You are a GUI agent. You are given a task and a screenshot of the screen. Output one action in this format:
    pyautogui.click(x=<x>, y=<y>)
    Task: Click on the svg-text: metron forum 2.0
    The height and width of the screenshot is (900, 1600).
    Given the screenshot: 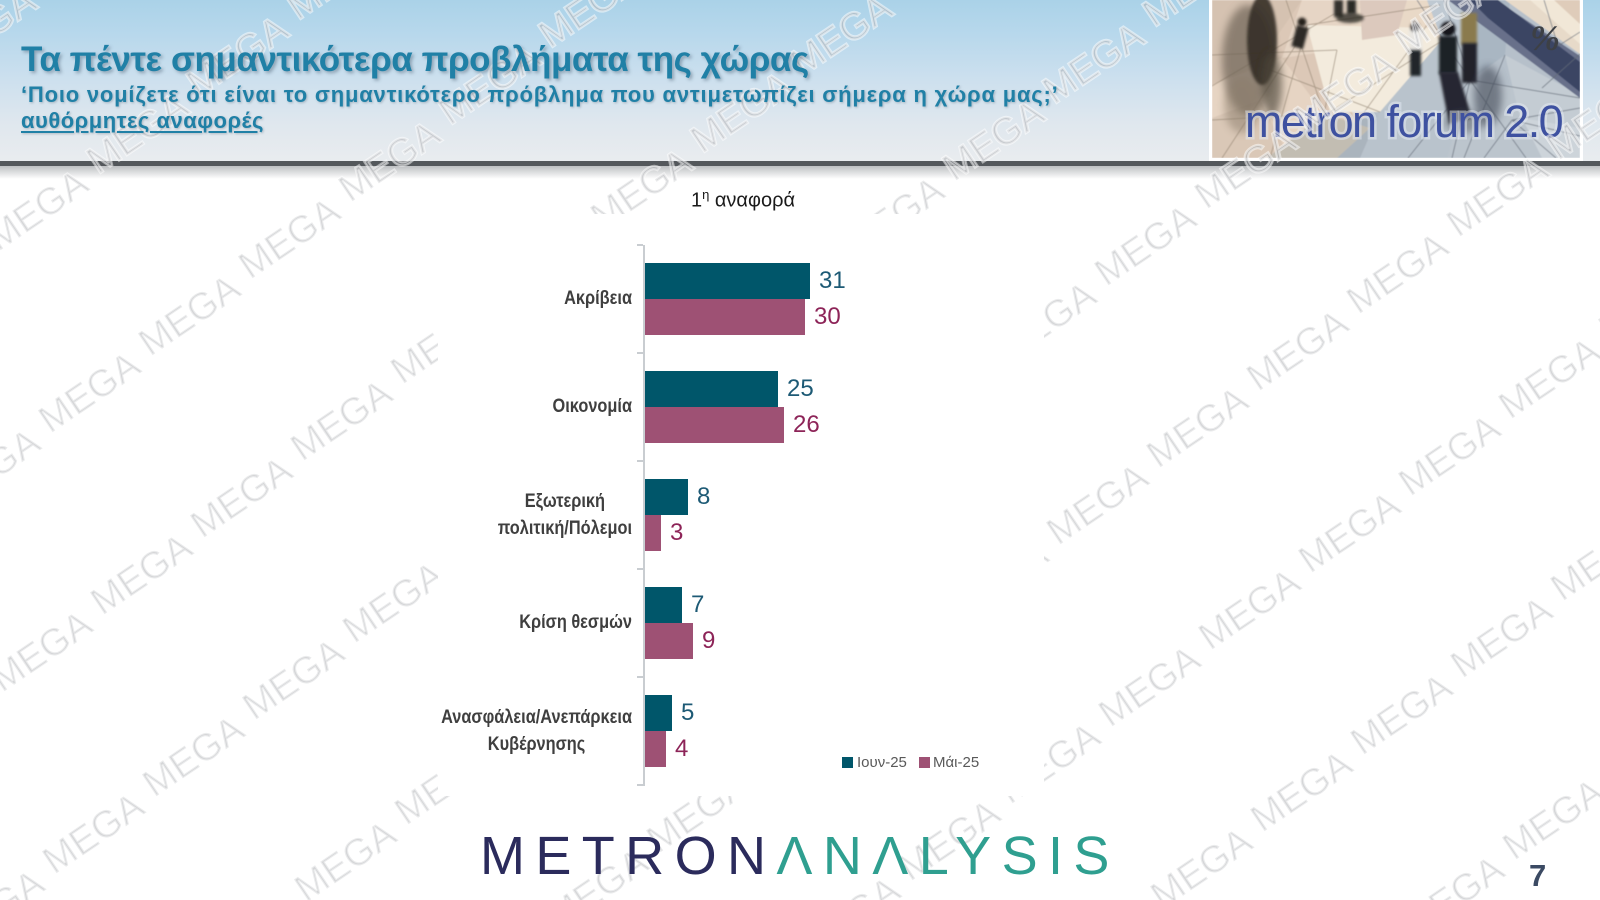 What is the action you would take?
    pyautogui.click(x=1404, y=121)
    